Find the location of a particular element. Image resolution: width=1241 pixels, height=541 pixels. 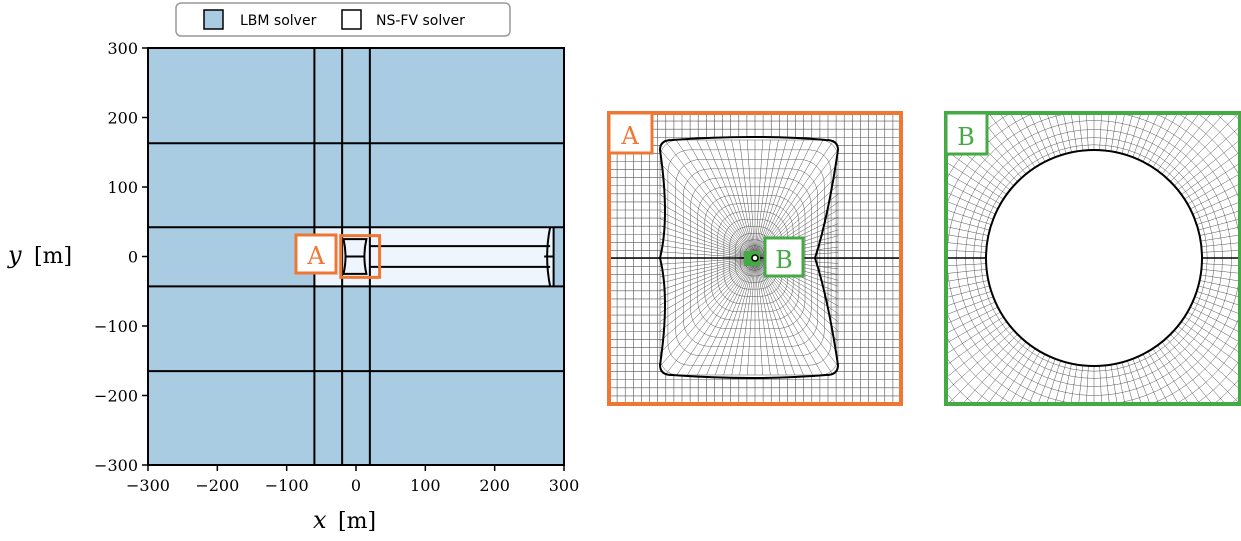

y-tick-label: 200 is located at coordinates (122, 118).